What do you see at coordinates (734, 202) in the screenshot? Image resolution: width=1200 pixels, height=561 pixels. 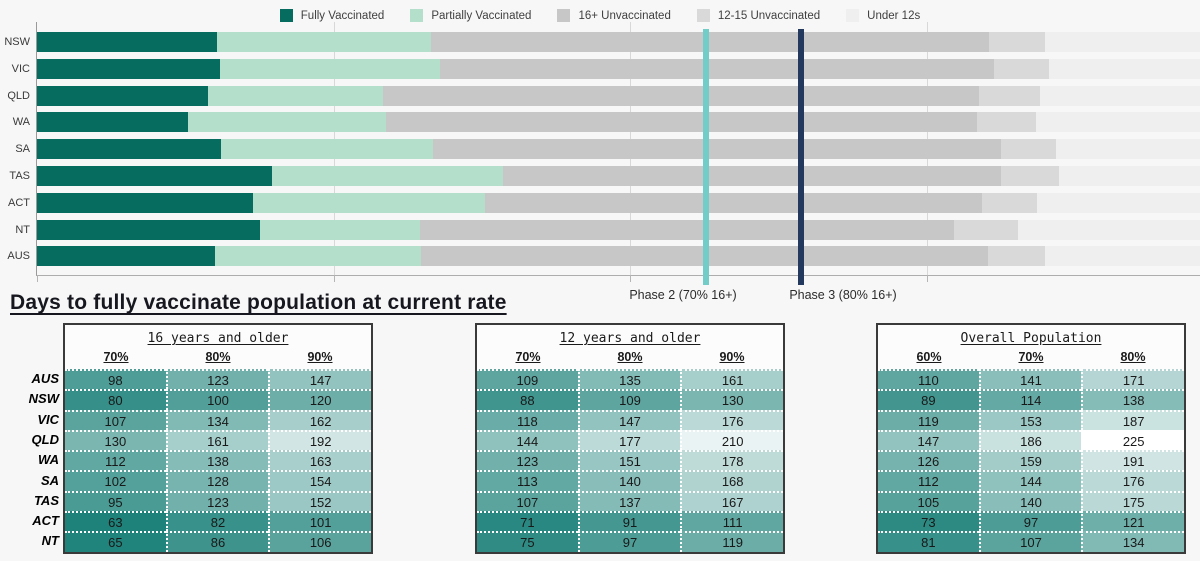 I see `bar-act-seg-16-unvaccinated` at bounding box center [734, 202].